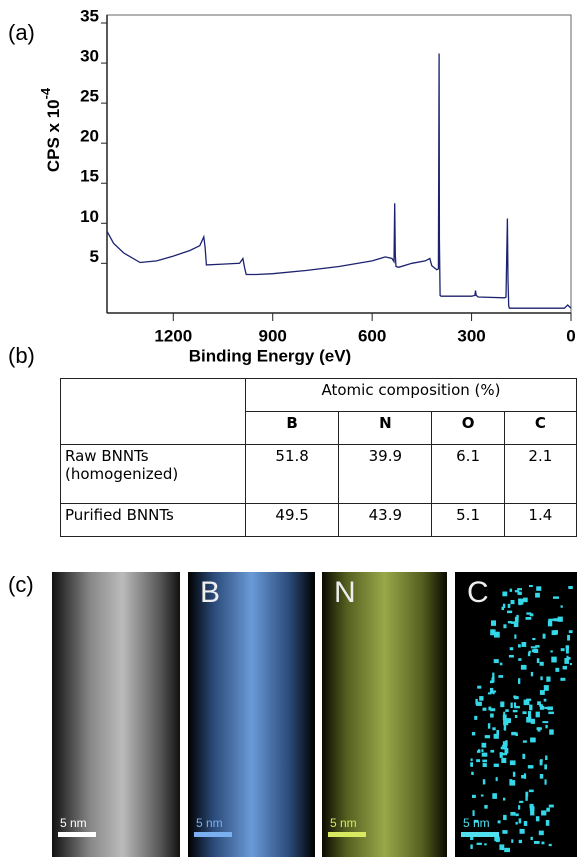  Describe the element at coordinates (468, 474) in the screenshot. I see `cell: 6.1` at that location.